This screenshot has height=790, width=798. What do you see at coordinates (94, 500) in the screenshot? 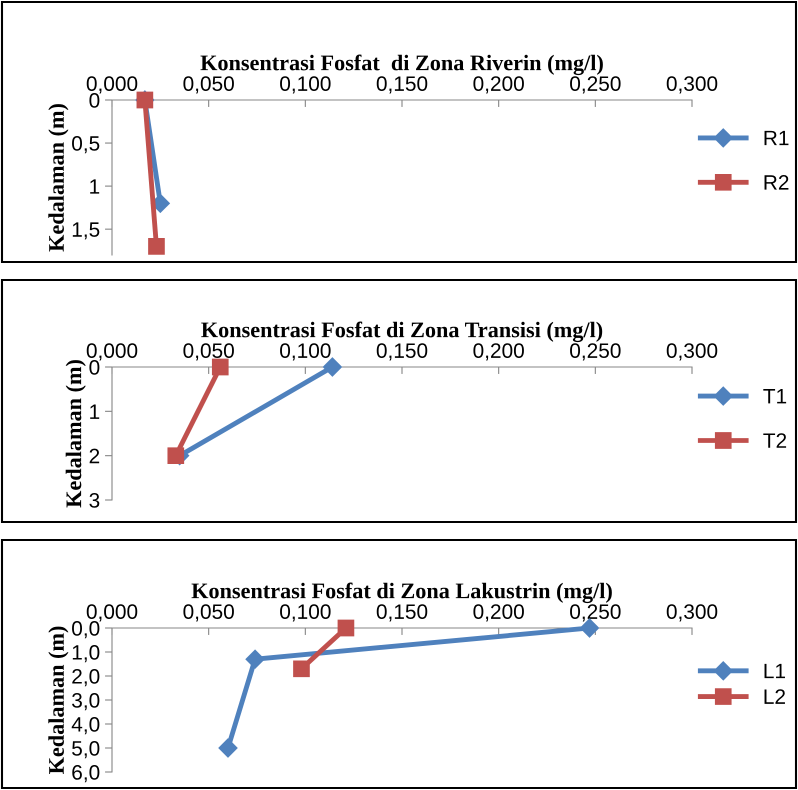
I see `y-tick-label: 3` at bounding box center [94, 500].